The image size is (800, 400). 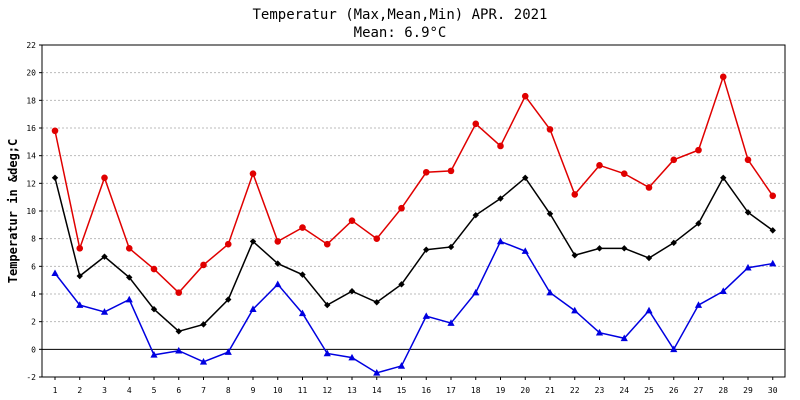 I want to click on x-tick-label-9: 9, so click(x=253, y=390).